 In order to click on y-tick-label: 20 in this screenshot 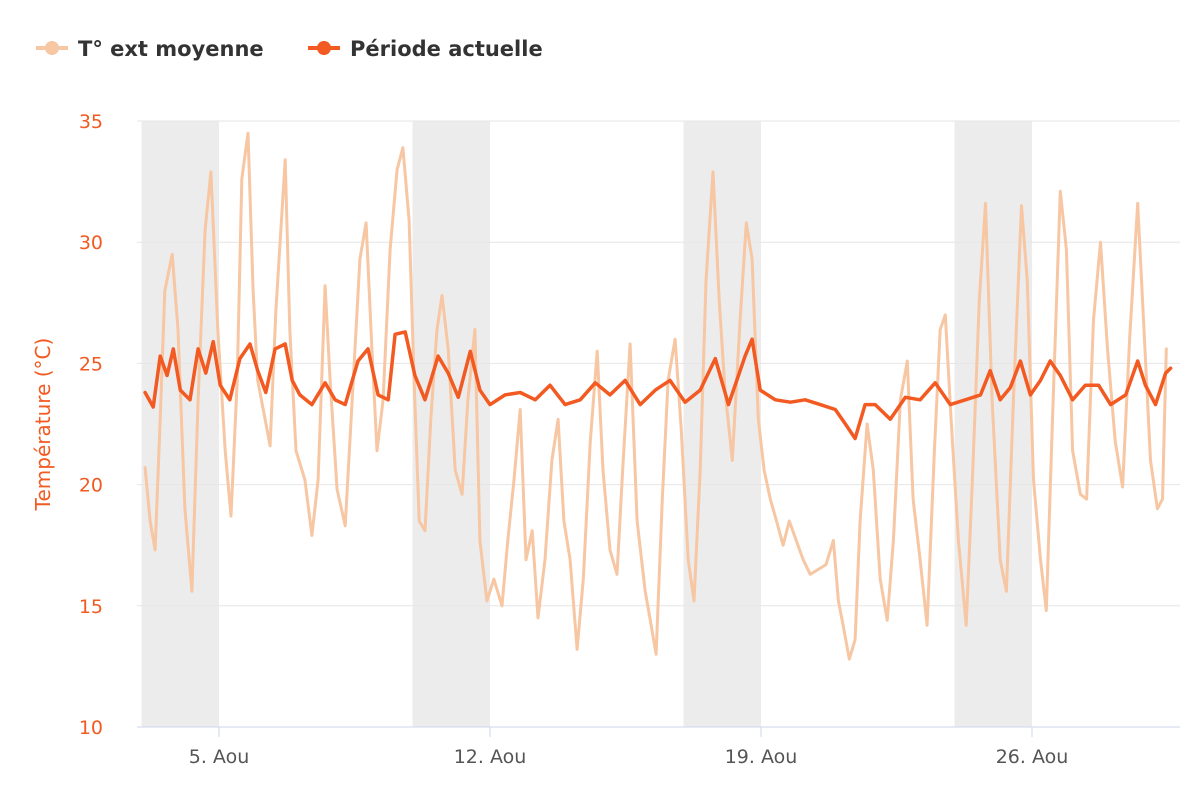, I will do `click(91, 486)`.